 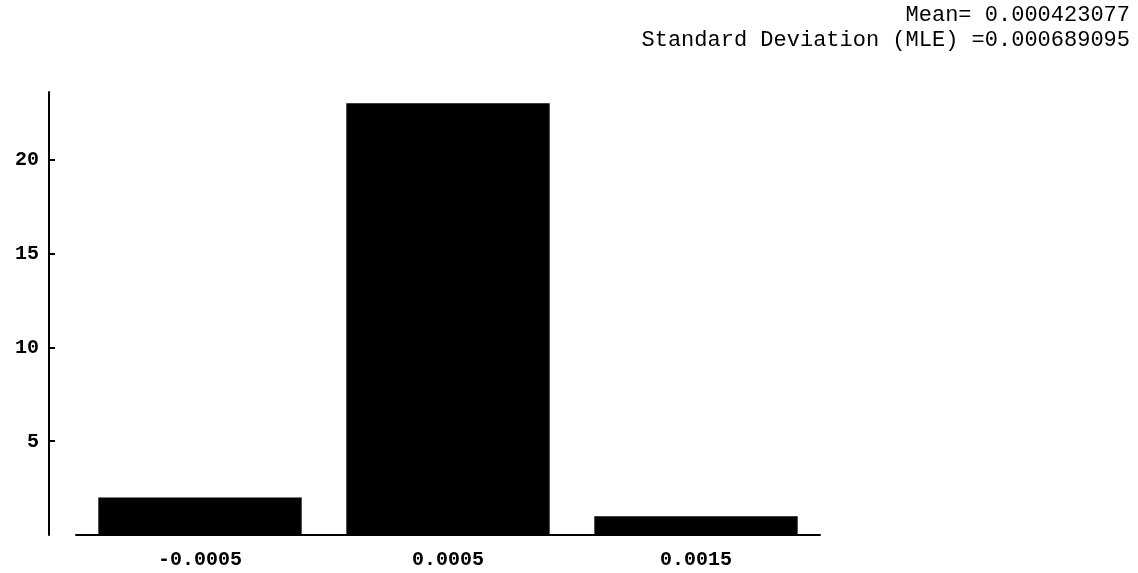 I want to click on y-tick-label: 20, so click(x=26, y=160).